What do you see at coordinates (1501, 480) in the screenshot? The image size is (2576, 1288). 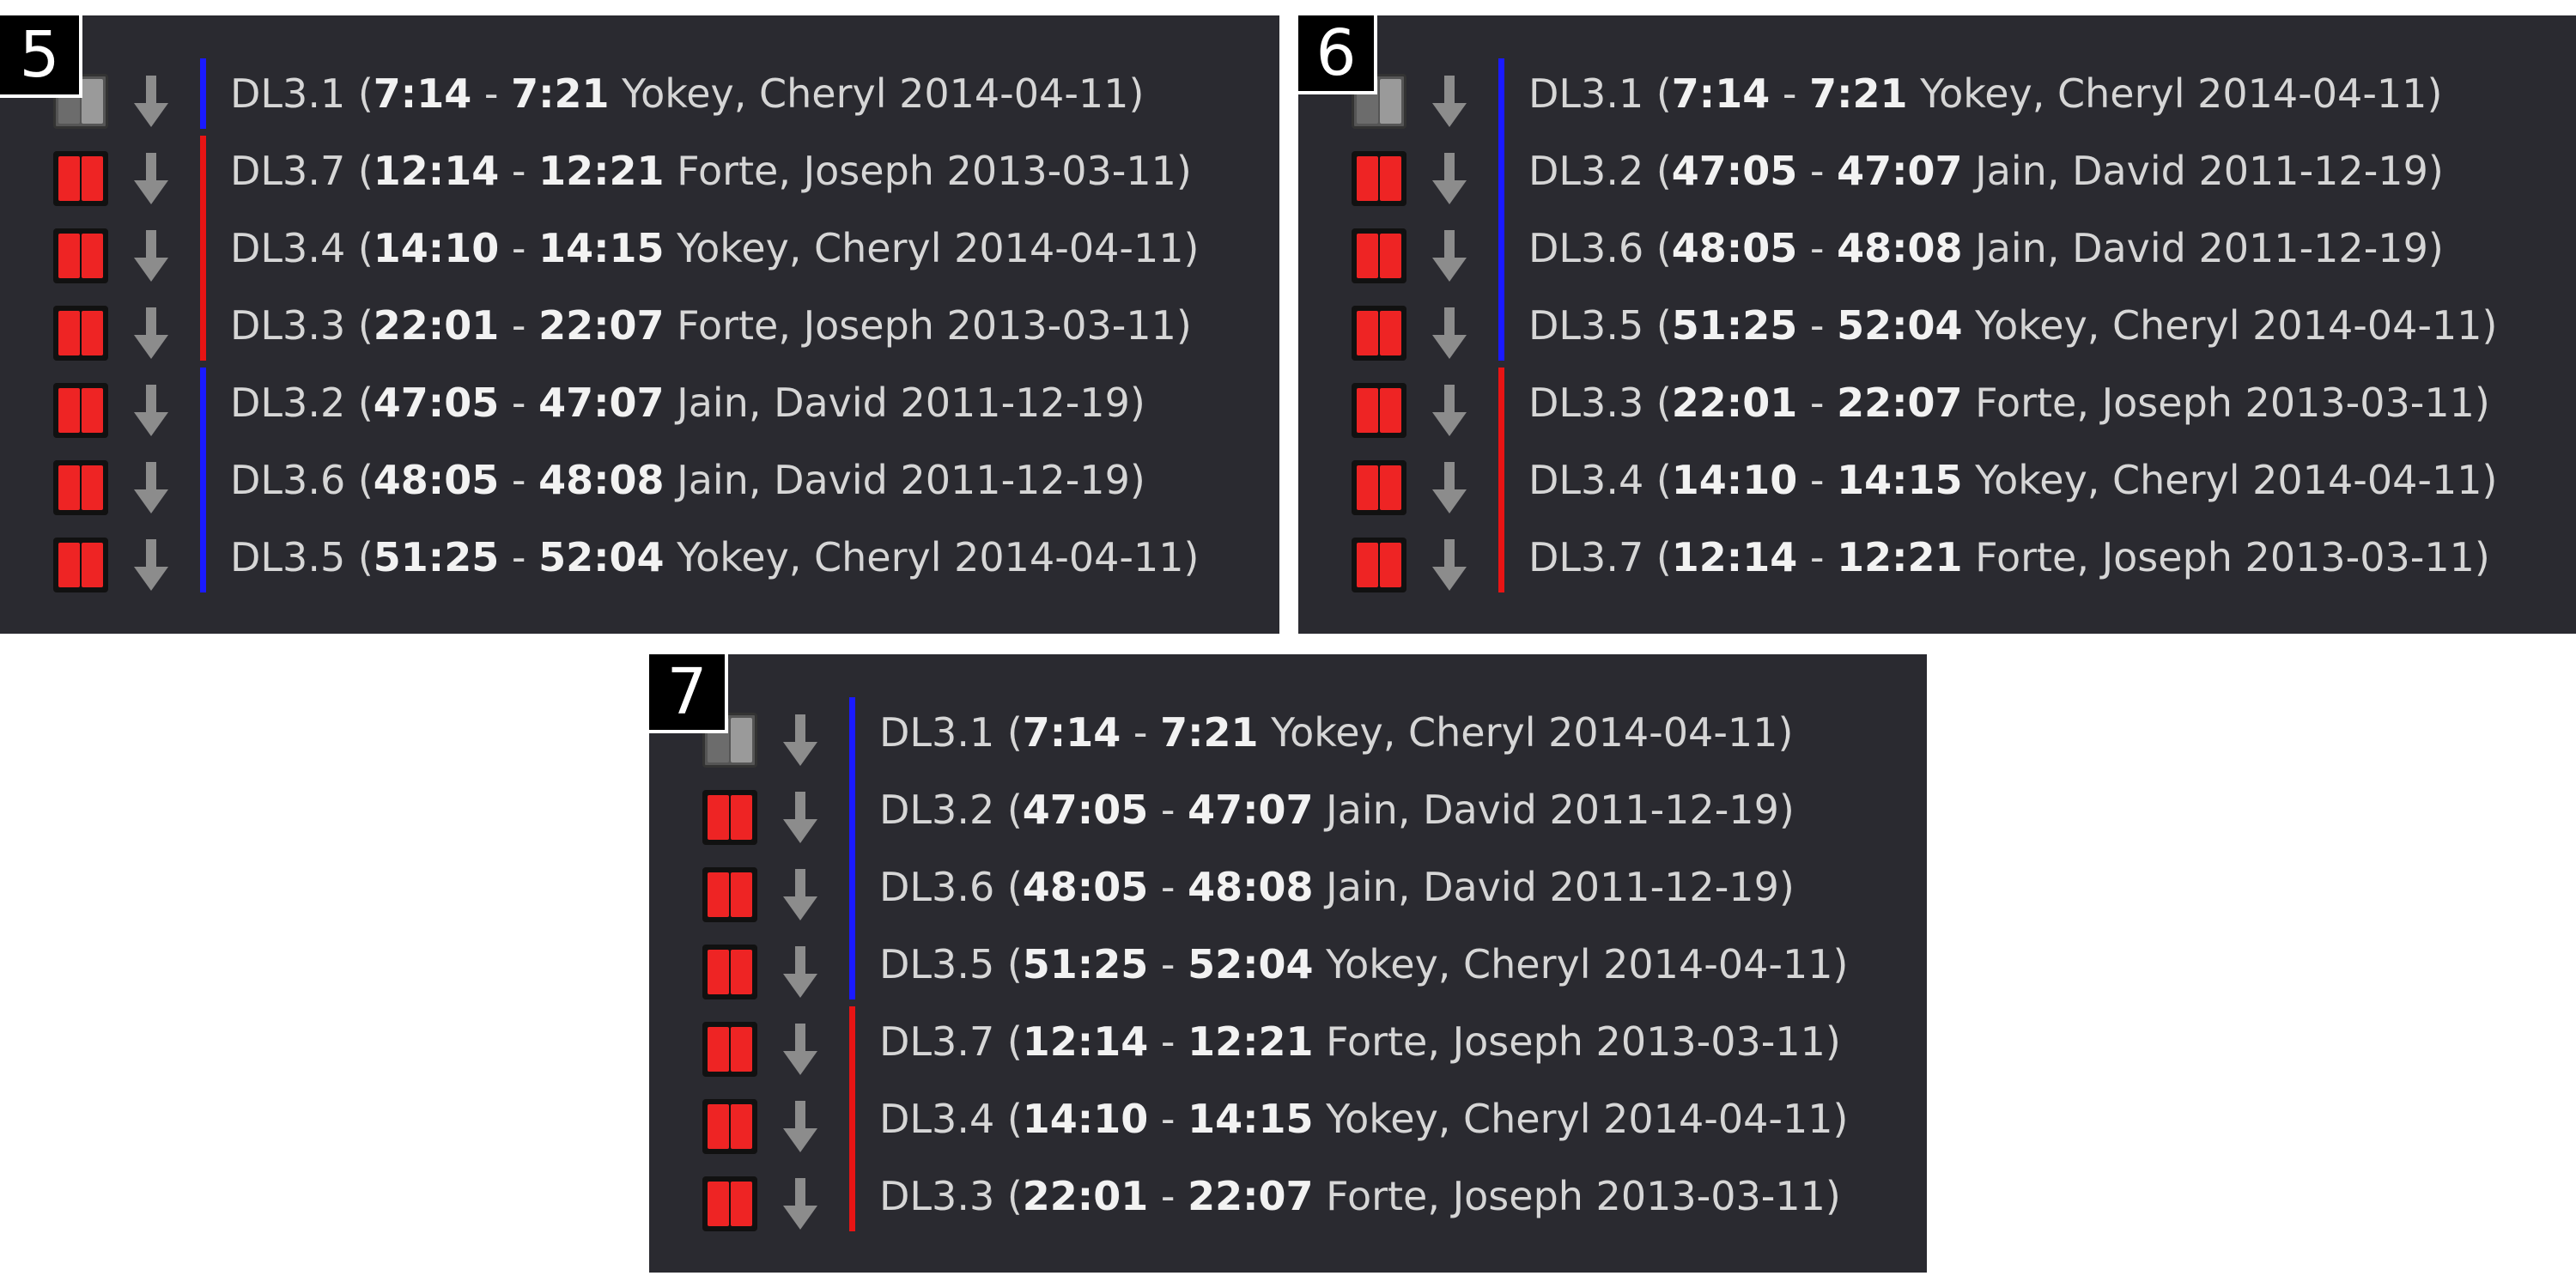 I see `group-bar-red` at bounding box center [1501, 480].